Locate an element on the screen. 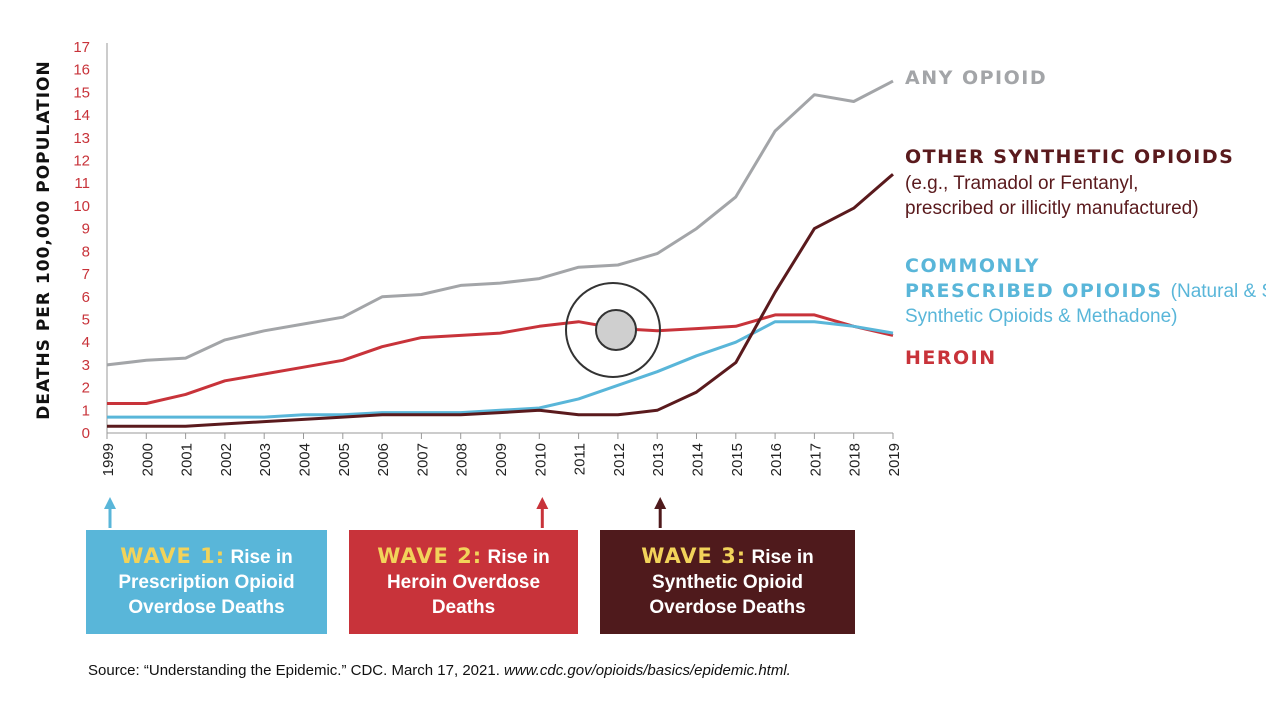  magnifier-icon is located at coordinates (613, 330).